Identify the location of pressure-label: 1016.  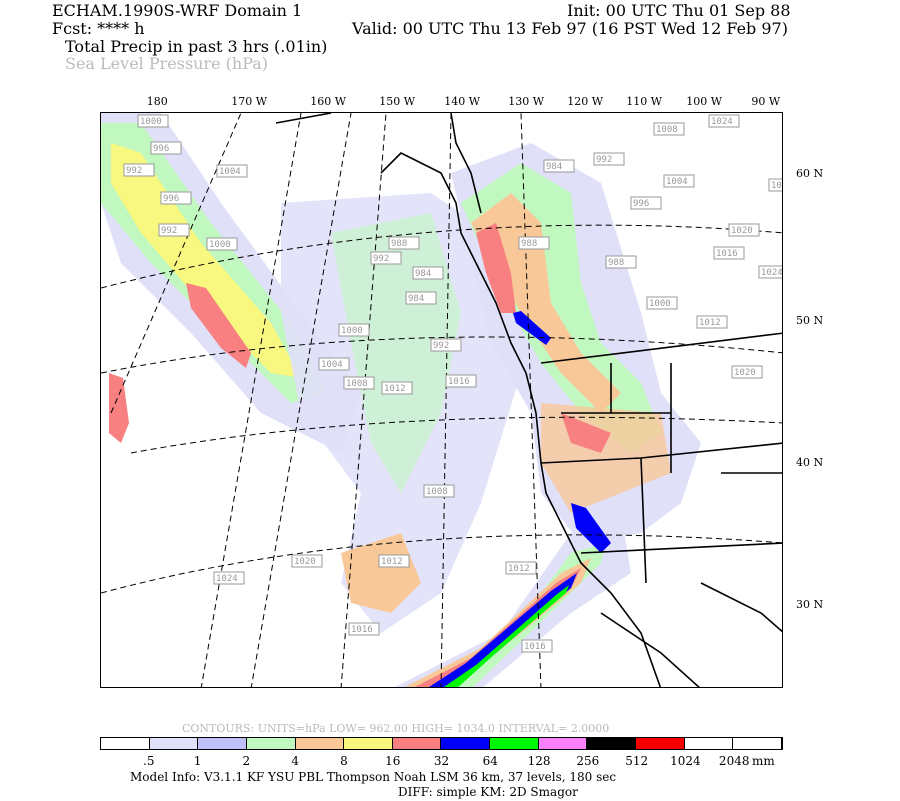
(727, 254).